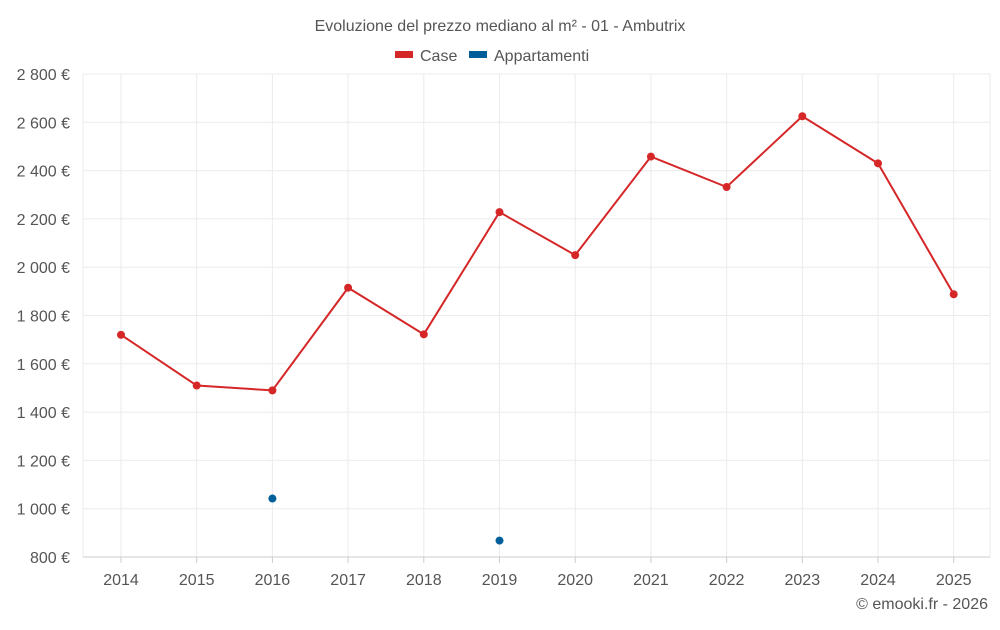  I want to click on legend-item-case: Case, so click(426, 56).